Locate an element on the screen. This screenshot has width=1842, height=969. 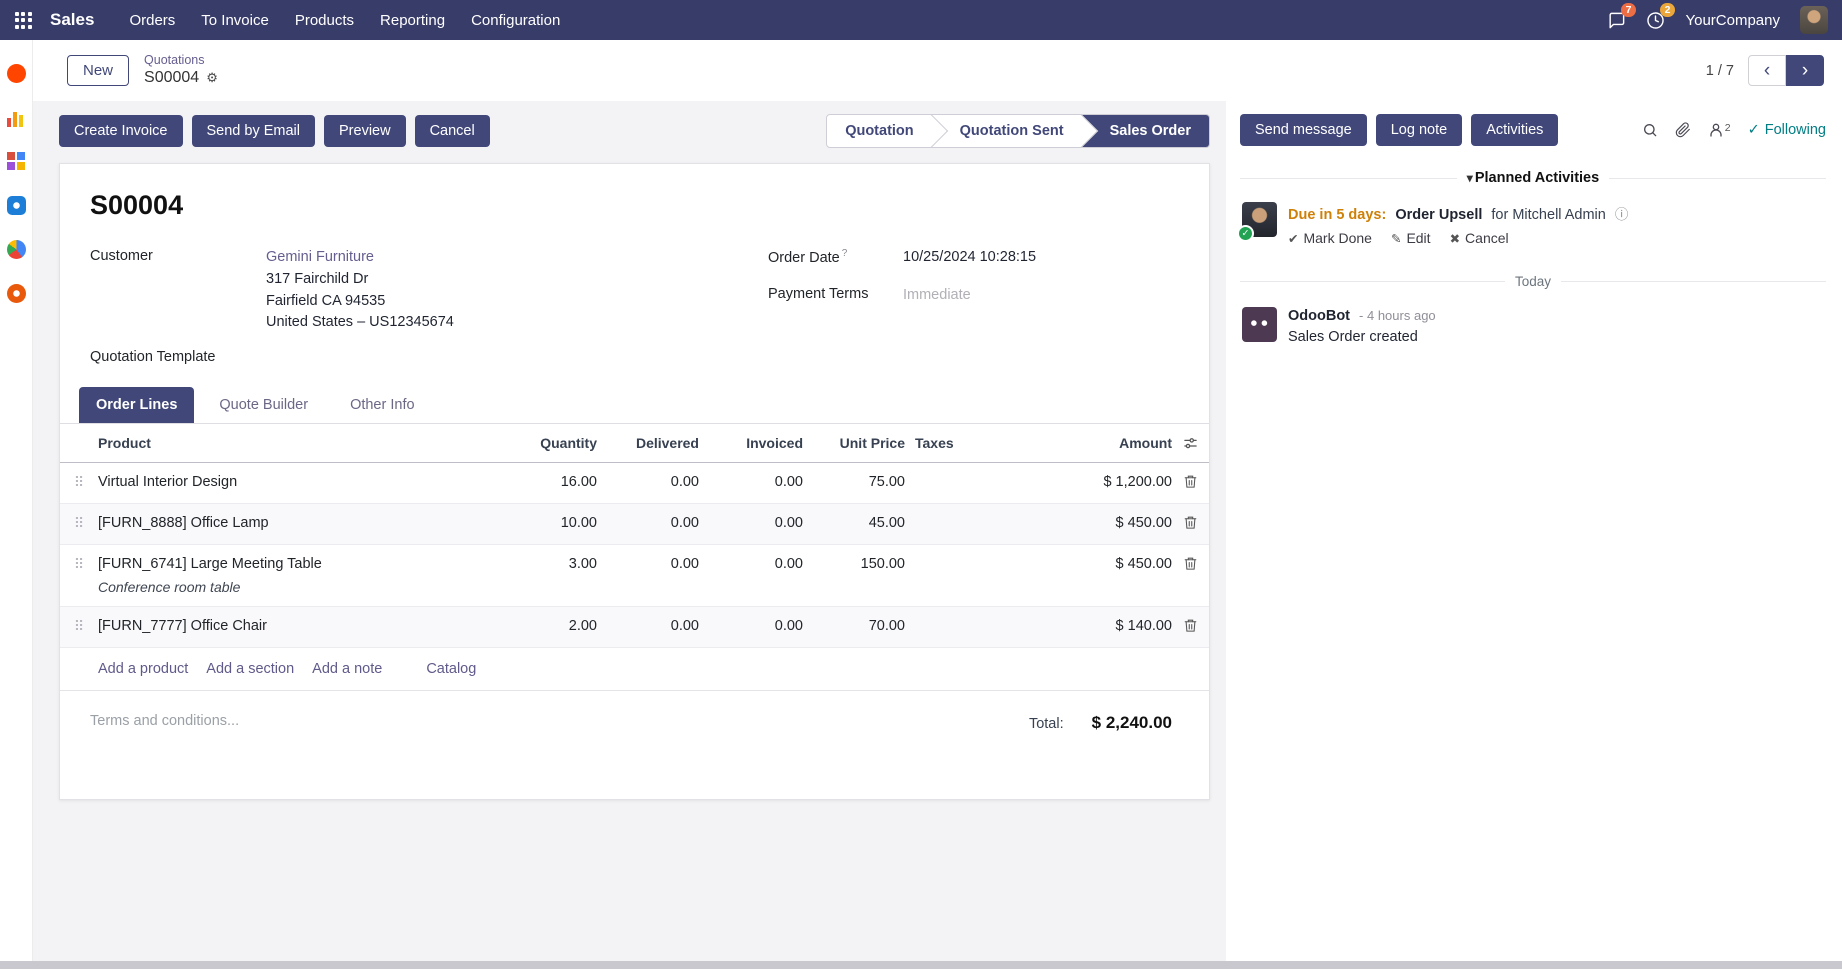
cell-unit-price: 75.00 is located at coordinates (886, 482).